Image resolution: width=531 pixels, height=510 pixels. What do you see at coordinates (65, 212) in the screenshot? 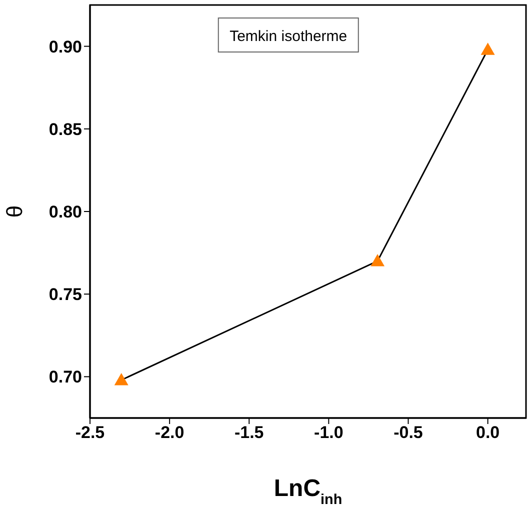
I see `y-tick-label: 0.80` at bounding box center [65, 212].